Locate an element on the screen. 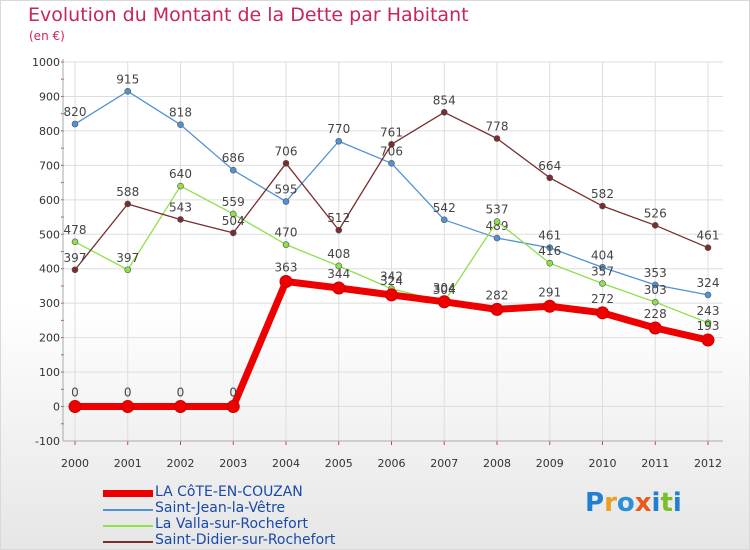  data-label-la-cote-en-couzan: 282 is located at coordinates (497, 295).